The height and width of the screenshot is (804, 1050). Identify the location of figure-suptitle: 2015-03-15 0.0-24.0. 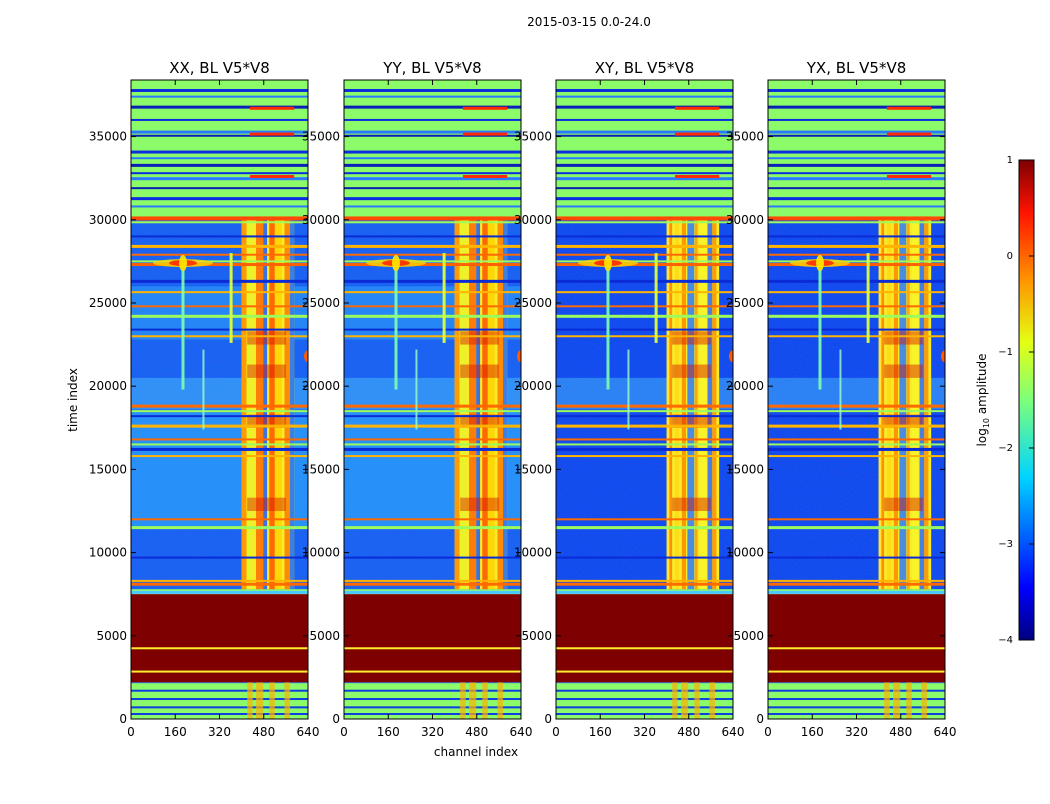
(589, 22).